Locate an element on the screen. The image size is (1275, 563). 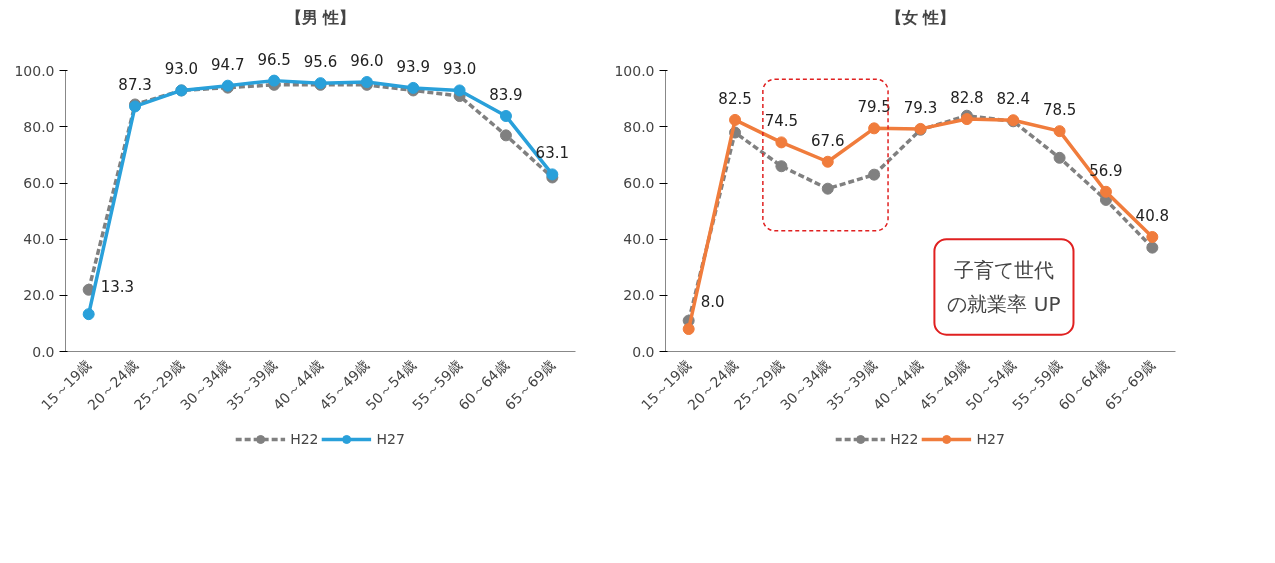
data-label: 87.3 is located at coordinates (135, 85).